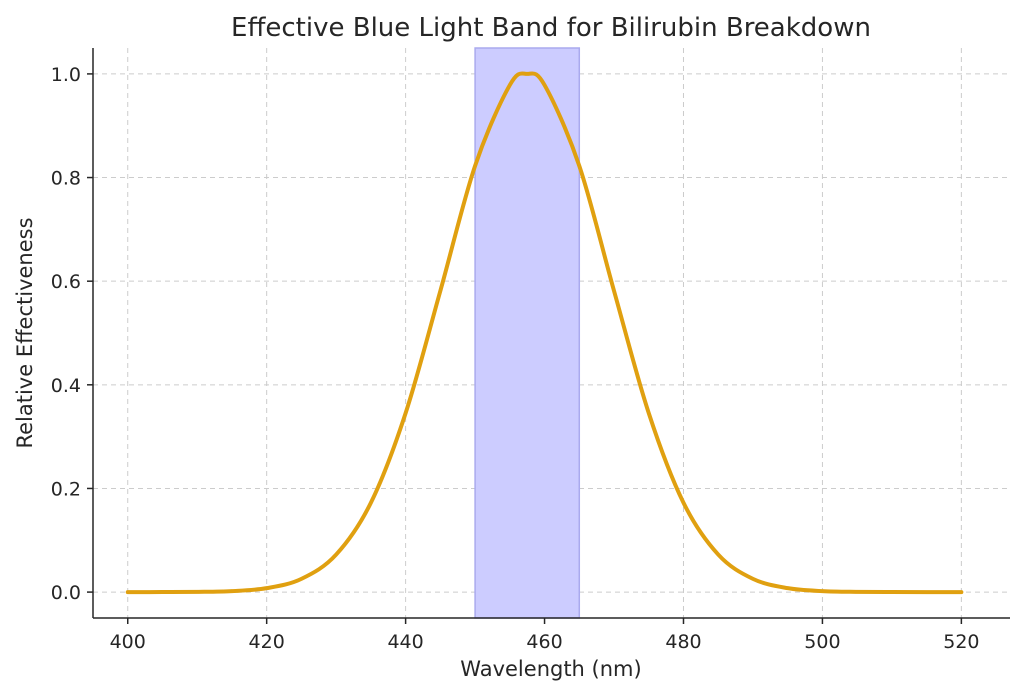 Image resolution: width=1024 pixels, height=696 pixels. I want to click on y-tick-label: 0.0, so click(66, 593).